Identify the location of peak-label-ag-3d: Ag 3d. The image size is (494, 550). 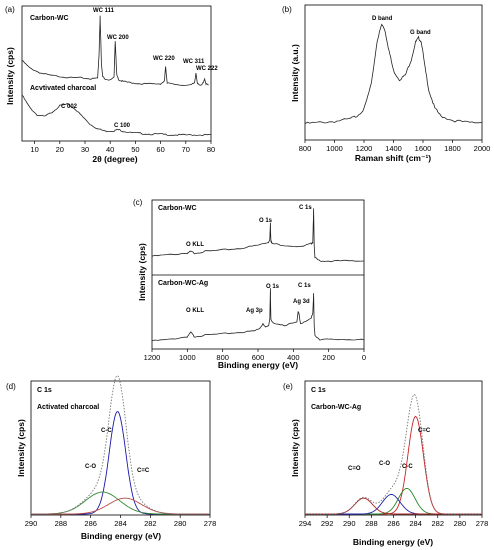
(301, 302).